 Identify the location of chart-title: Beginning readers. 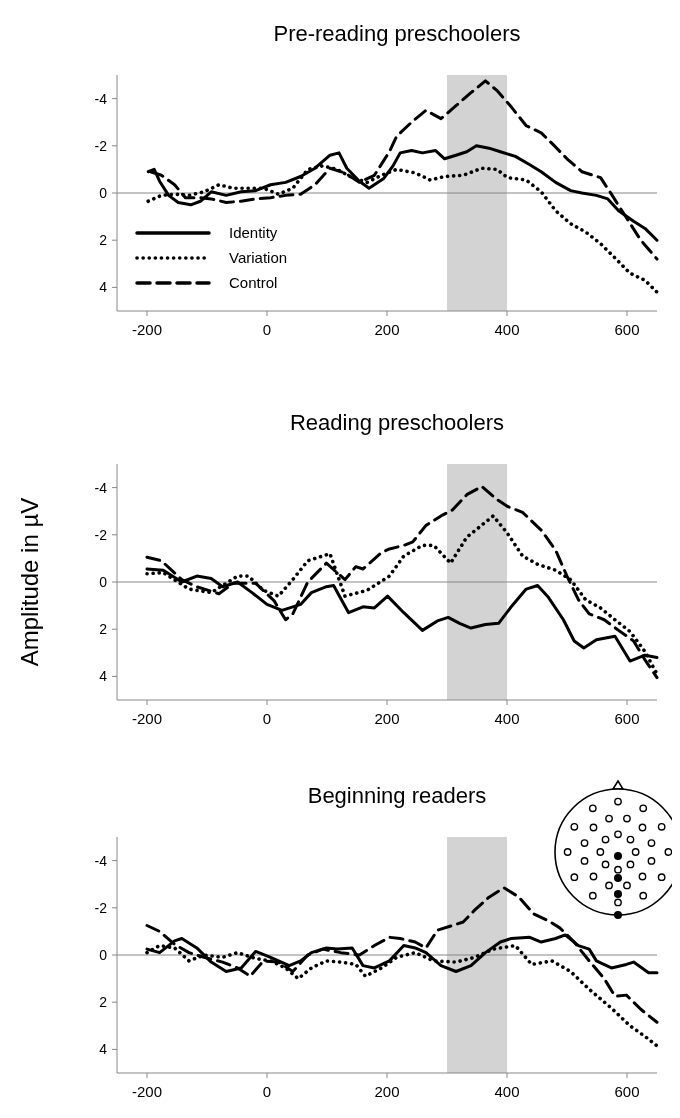
(397, 795).